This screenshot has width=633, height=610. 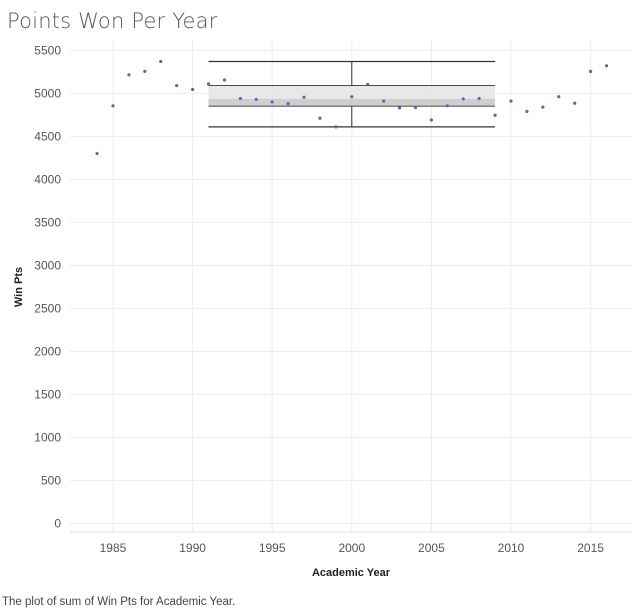 I want to click on x-tick-label: 1995, so click(x=272, y=548).